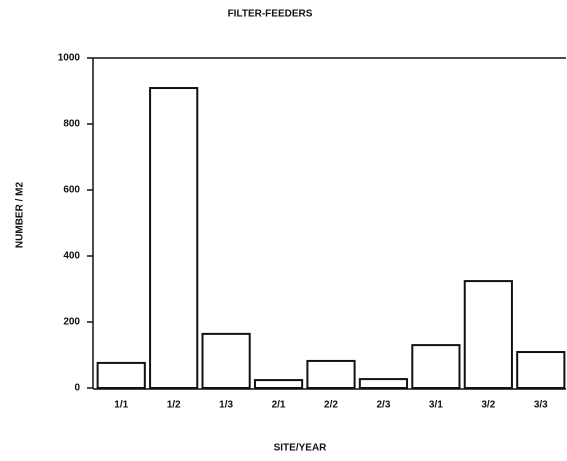 Image resolution: width=567 pixels, height=461 pixels. I want to click on x-tick-label: 1/2, so click(174, 405).